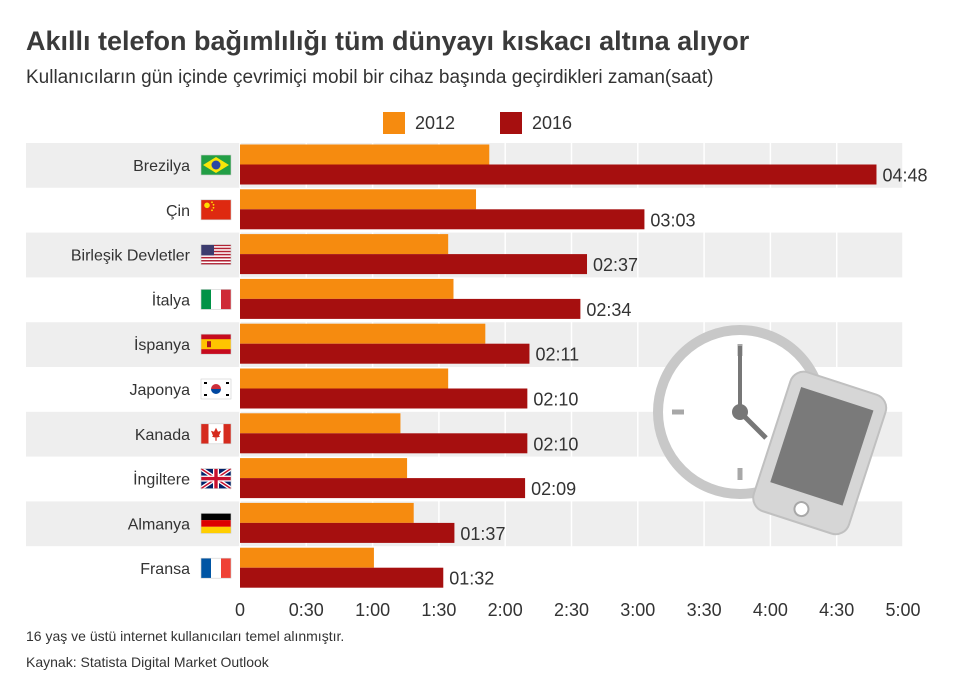 This screenshot has width=960, height=684. What do you see at coordinates (306, 610) in the screenshot?
I see `x-tick-label: 0:30` at bounding box center [306, 610].